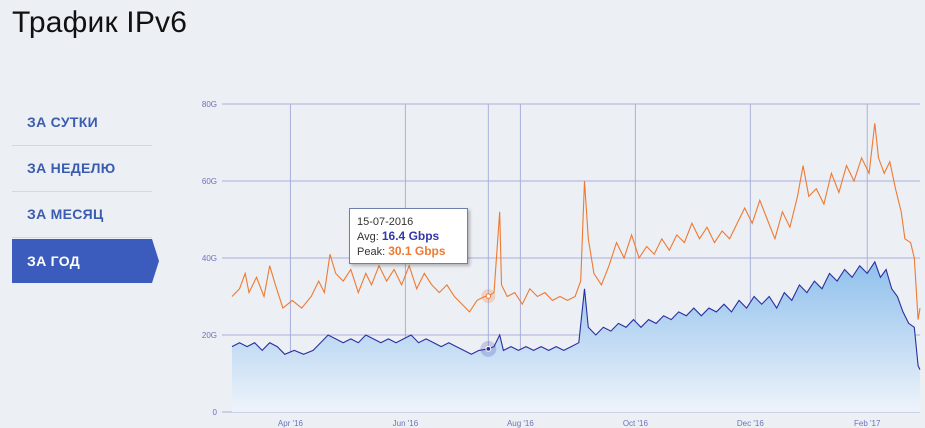  What do you see at coordinates (417, 251) in the screenshot?
I see `tooltip-peak-value: 30.1 Gbps` at bounding box center [417, 251].